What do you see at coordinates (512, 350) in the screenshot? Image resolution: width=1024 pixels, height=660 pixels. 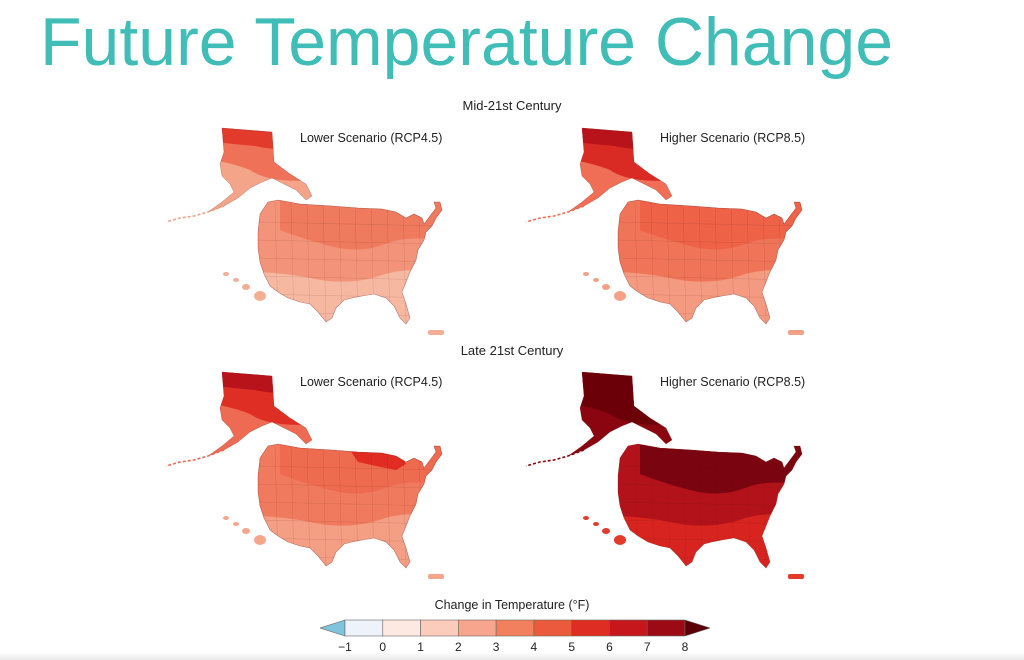 I see `section-label-late-century: Late 21st Century` at bounding box center [512, 350].